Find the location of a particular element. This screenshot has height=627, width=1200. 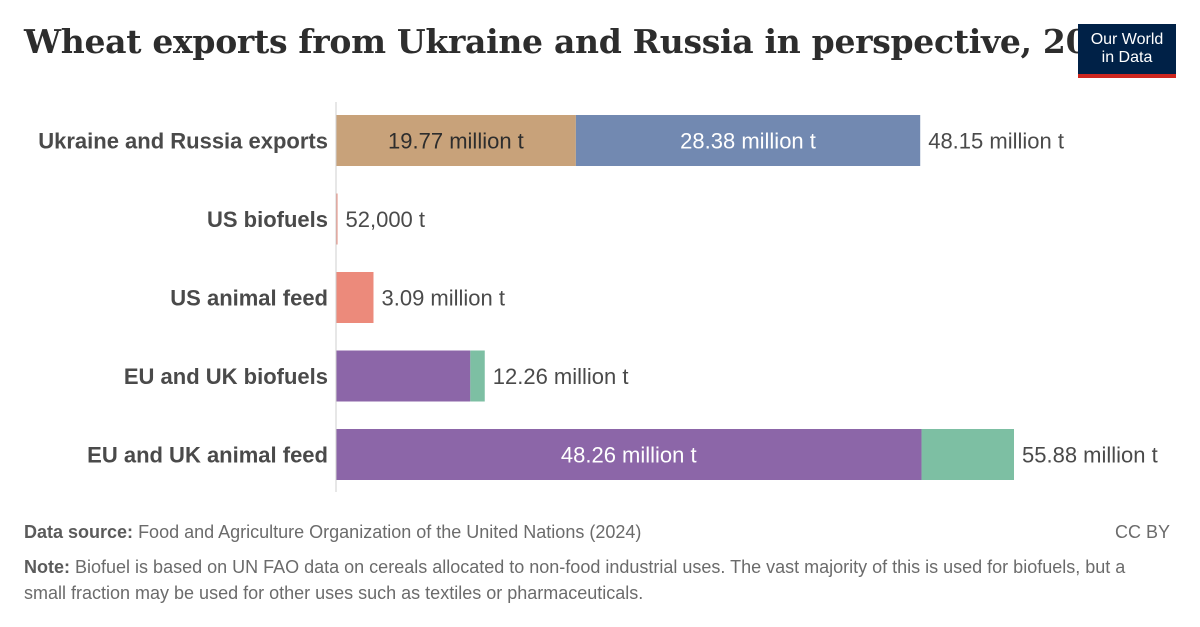

category-label: EU and UK biofuels is located at coordinates (226, 376).